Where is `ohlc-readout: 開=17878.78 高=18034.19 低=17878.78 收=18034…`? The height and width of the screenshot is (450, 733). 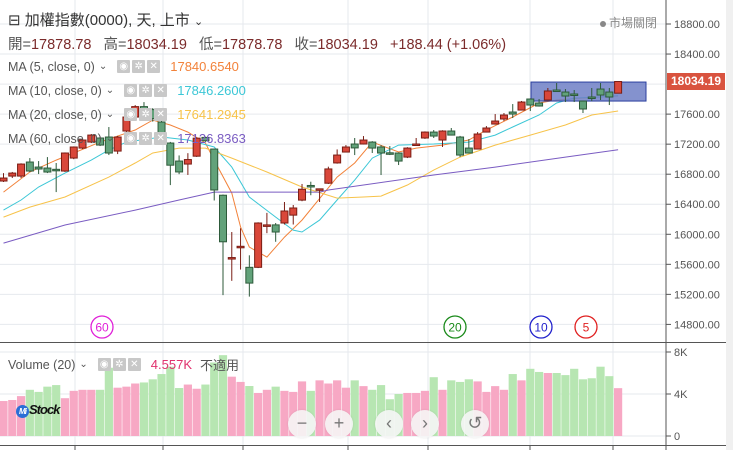 ohlc-readout: 開=17878.78 高=18034.19 低=17878.78 收=18034… is located at coordinates (261, 43).